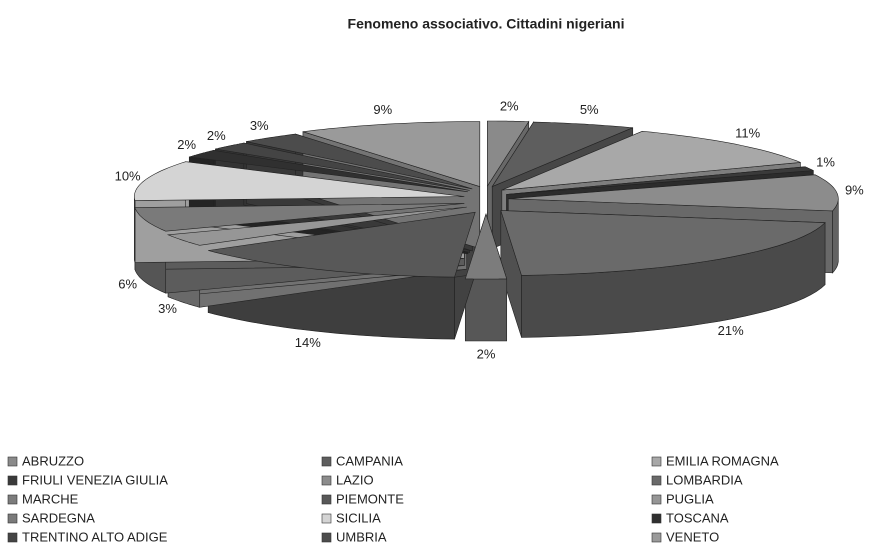 The width and height of the screenshot is (872, 547). What do you see at coordinates (58, 517) in the screenshot?
I see `legend-label: SARDEGNA` at bounding box center [58, 517].